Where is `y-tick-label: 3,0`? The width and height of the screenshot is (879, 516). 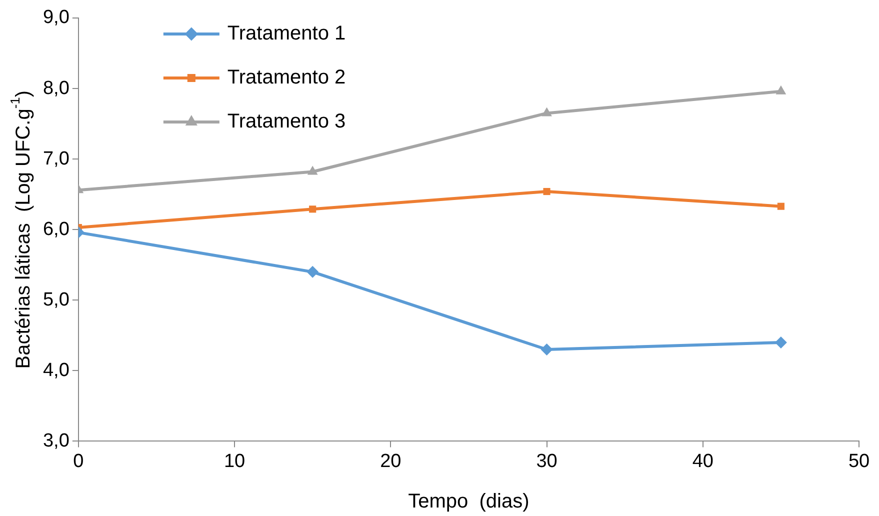 y-tick-label: 3,0 is located at coordinates (56, 441).